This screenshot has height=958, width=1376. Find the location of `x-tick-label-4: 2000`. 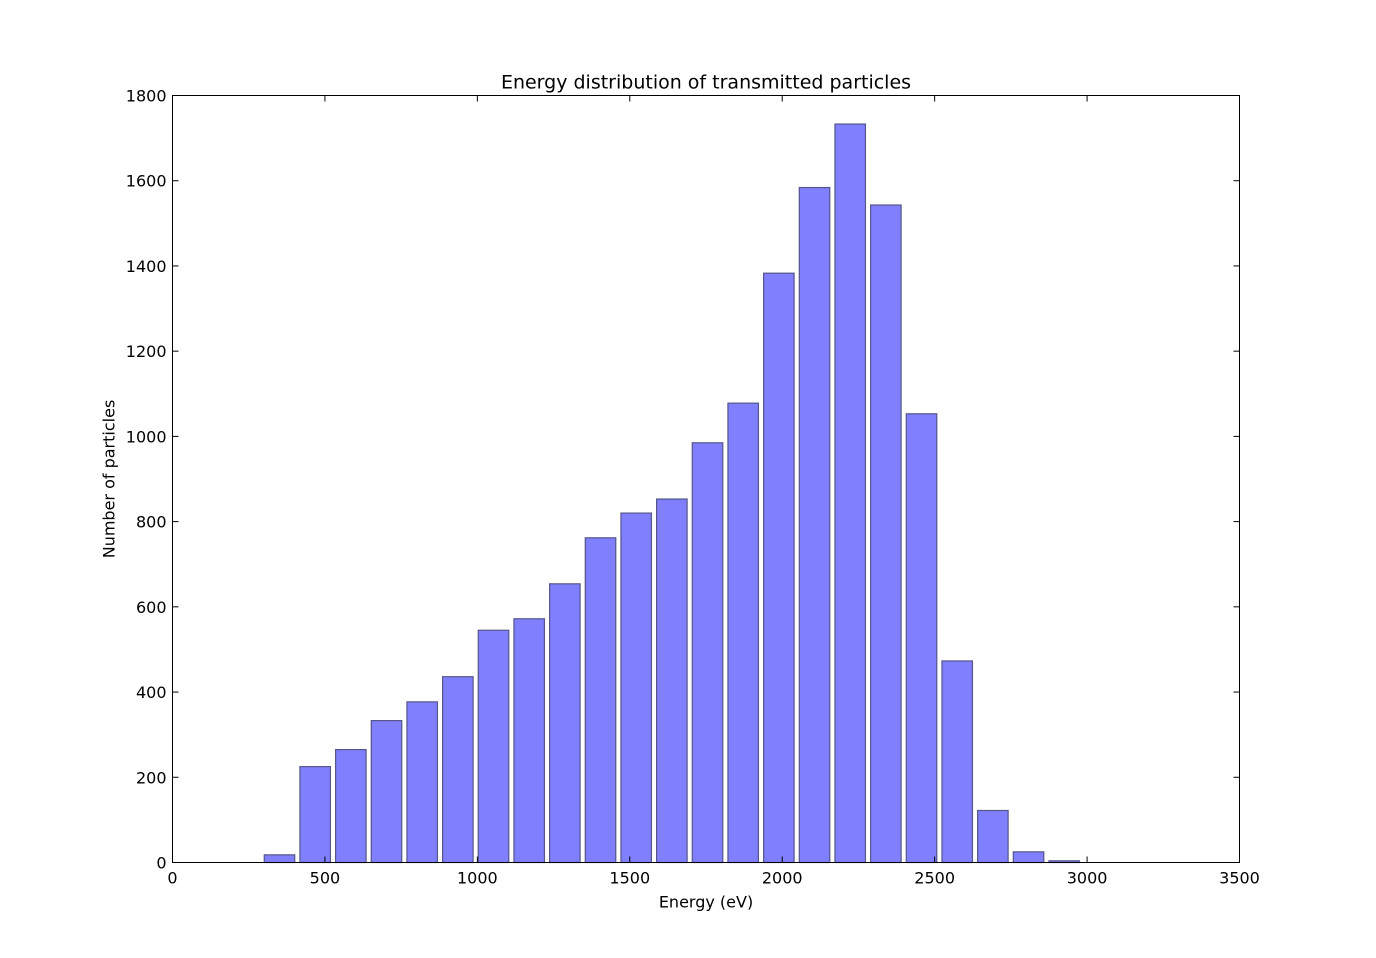

x-tick-label-4: 2000 is located at coordinates (782, 878).